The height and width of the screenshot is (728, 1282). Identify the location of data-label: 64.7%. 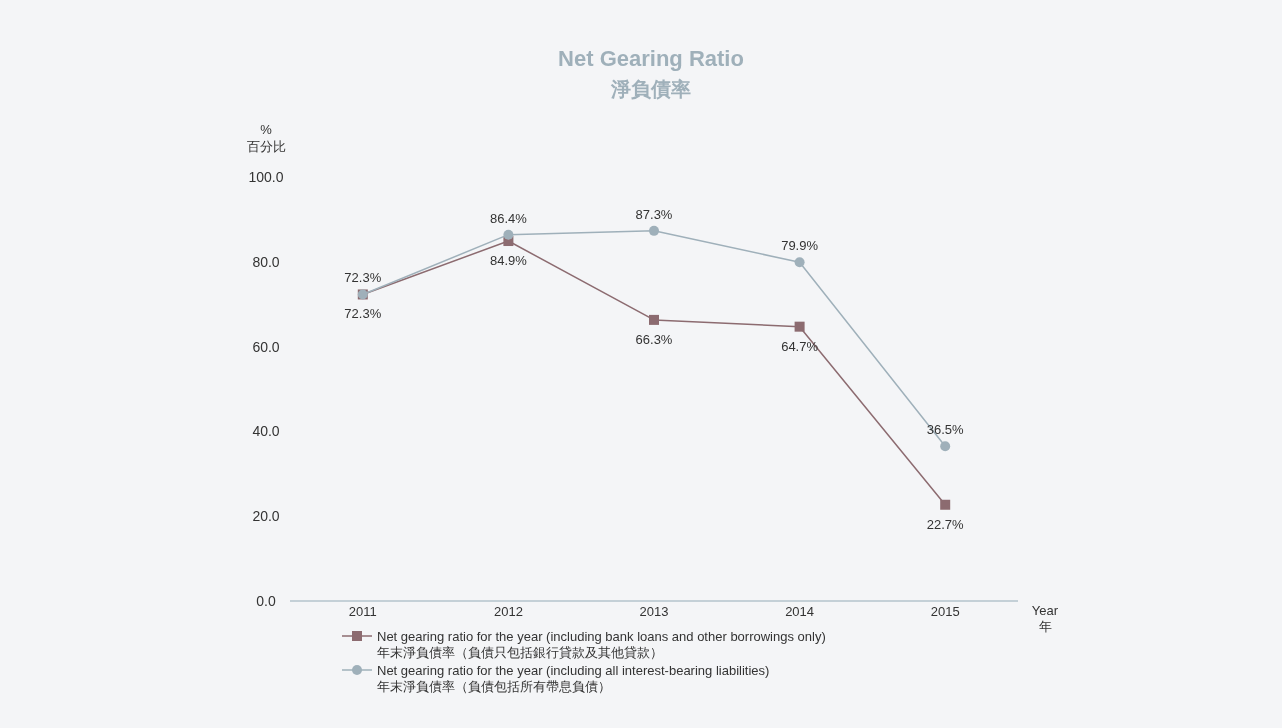
(800, 346).